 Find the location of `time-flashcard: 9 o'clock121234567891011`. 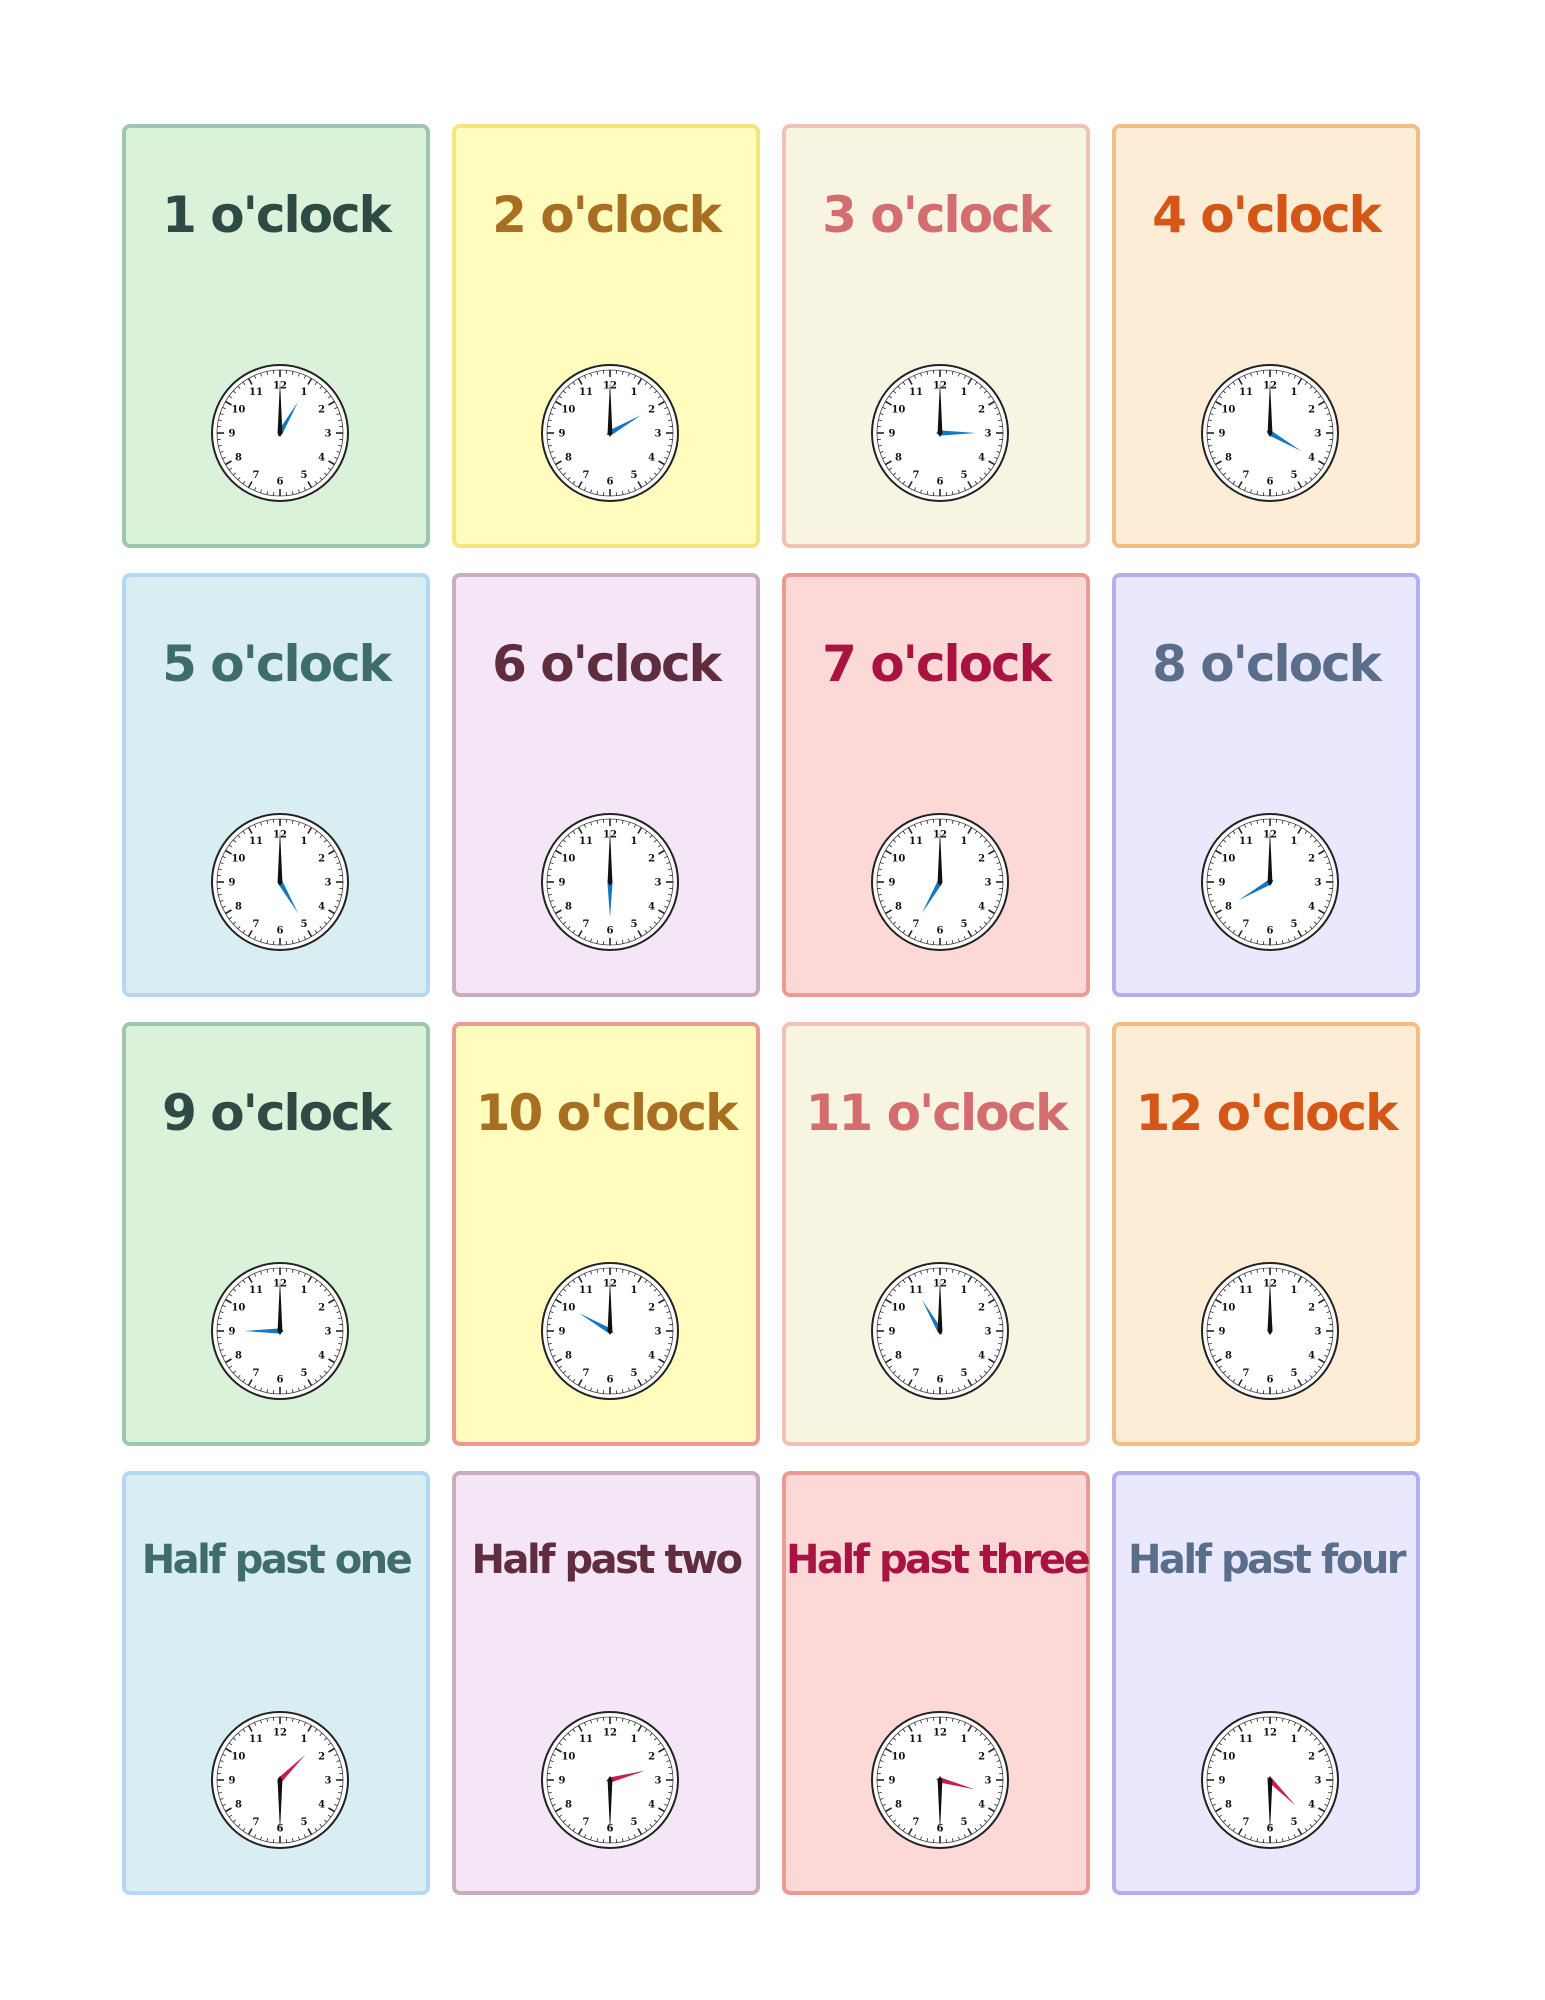

time-flashcard: 9 o'clock121234567891011 is located at coordinates (276, 1234).